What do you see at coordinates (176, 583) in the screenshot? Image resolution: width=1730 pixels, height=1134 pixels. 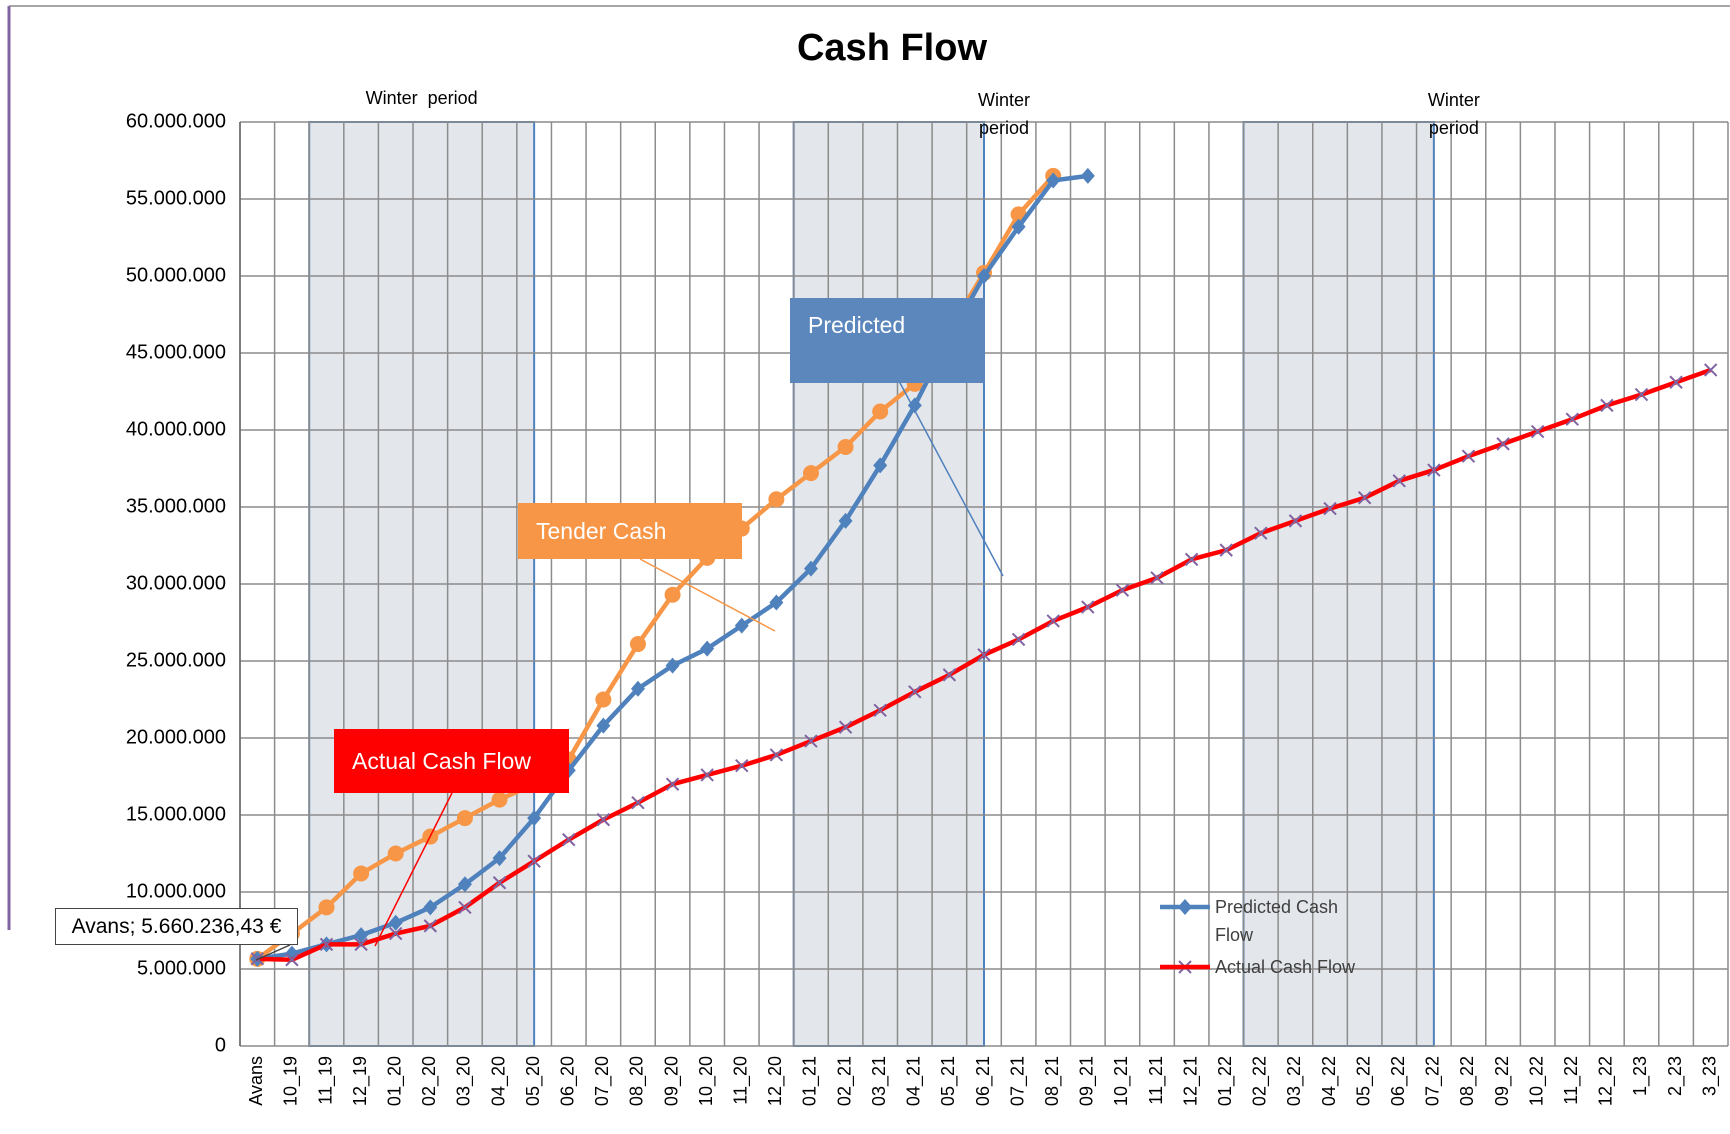 I see `y-tick-label: 30.000.000` at bounding box center [176, 583].